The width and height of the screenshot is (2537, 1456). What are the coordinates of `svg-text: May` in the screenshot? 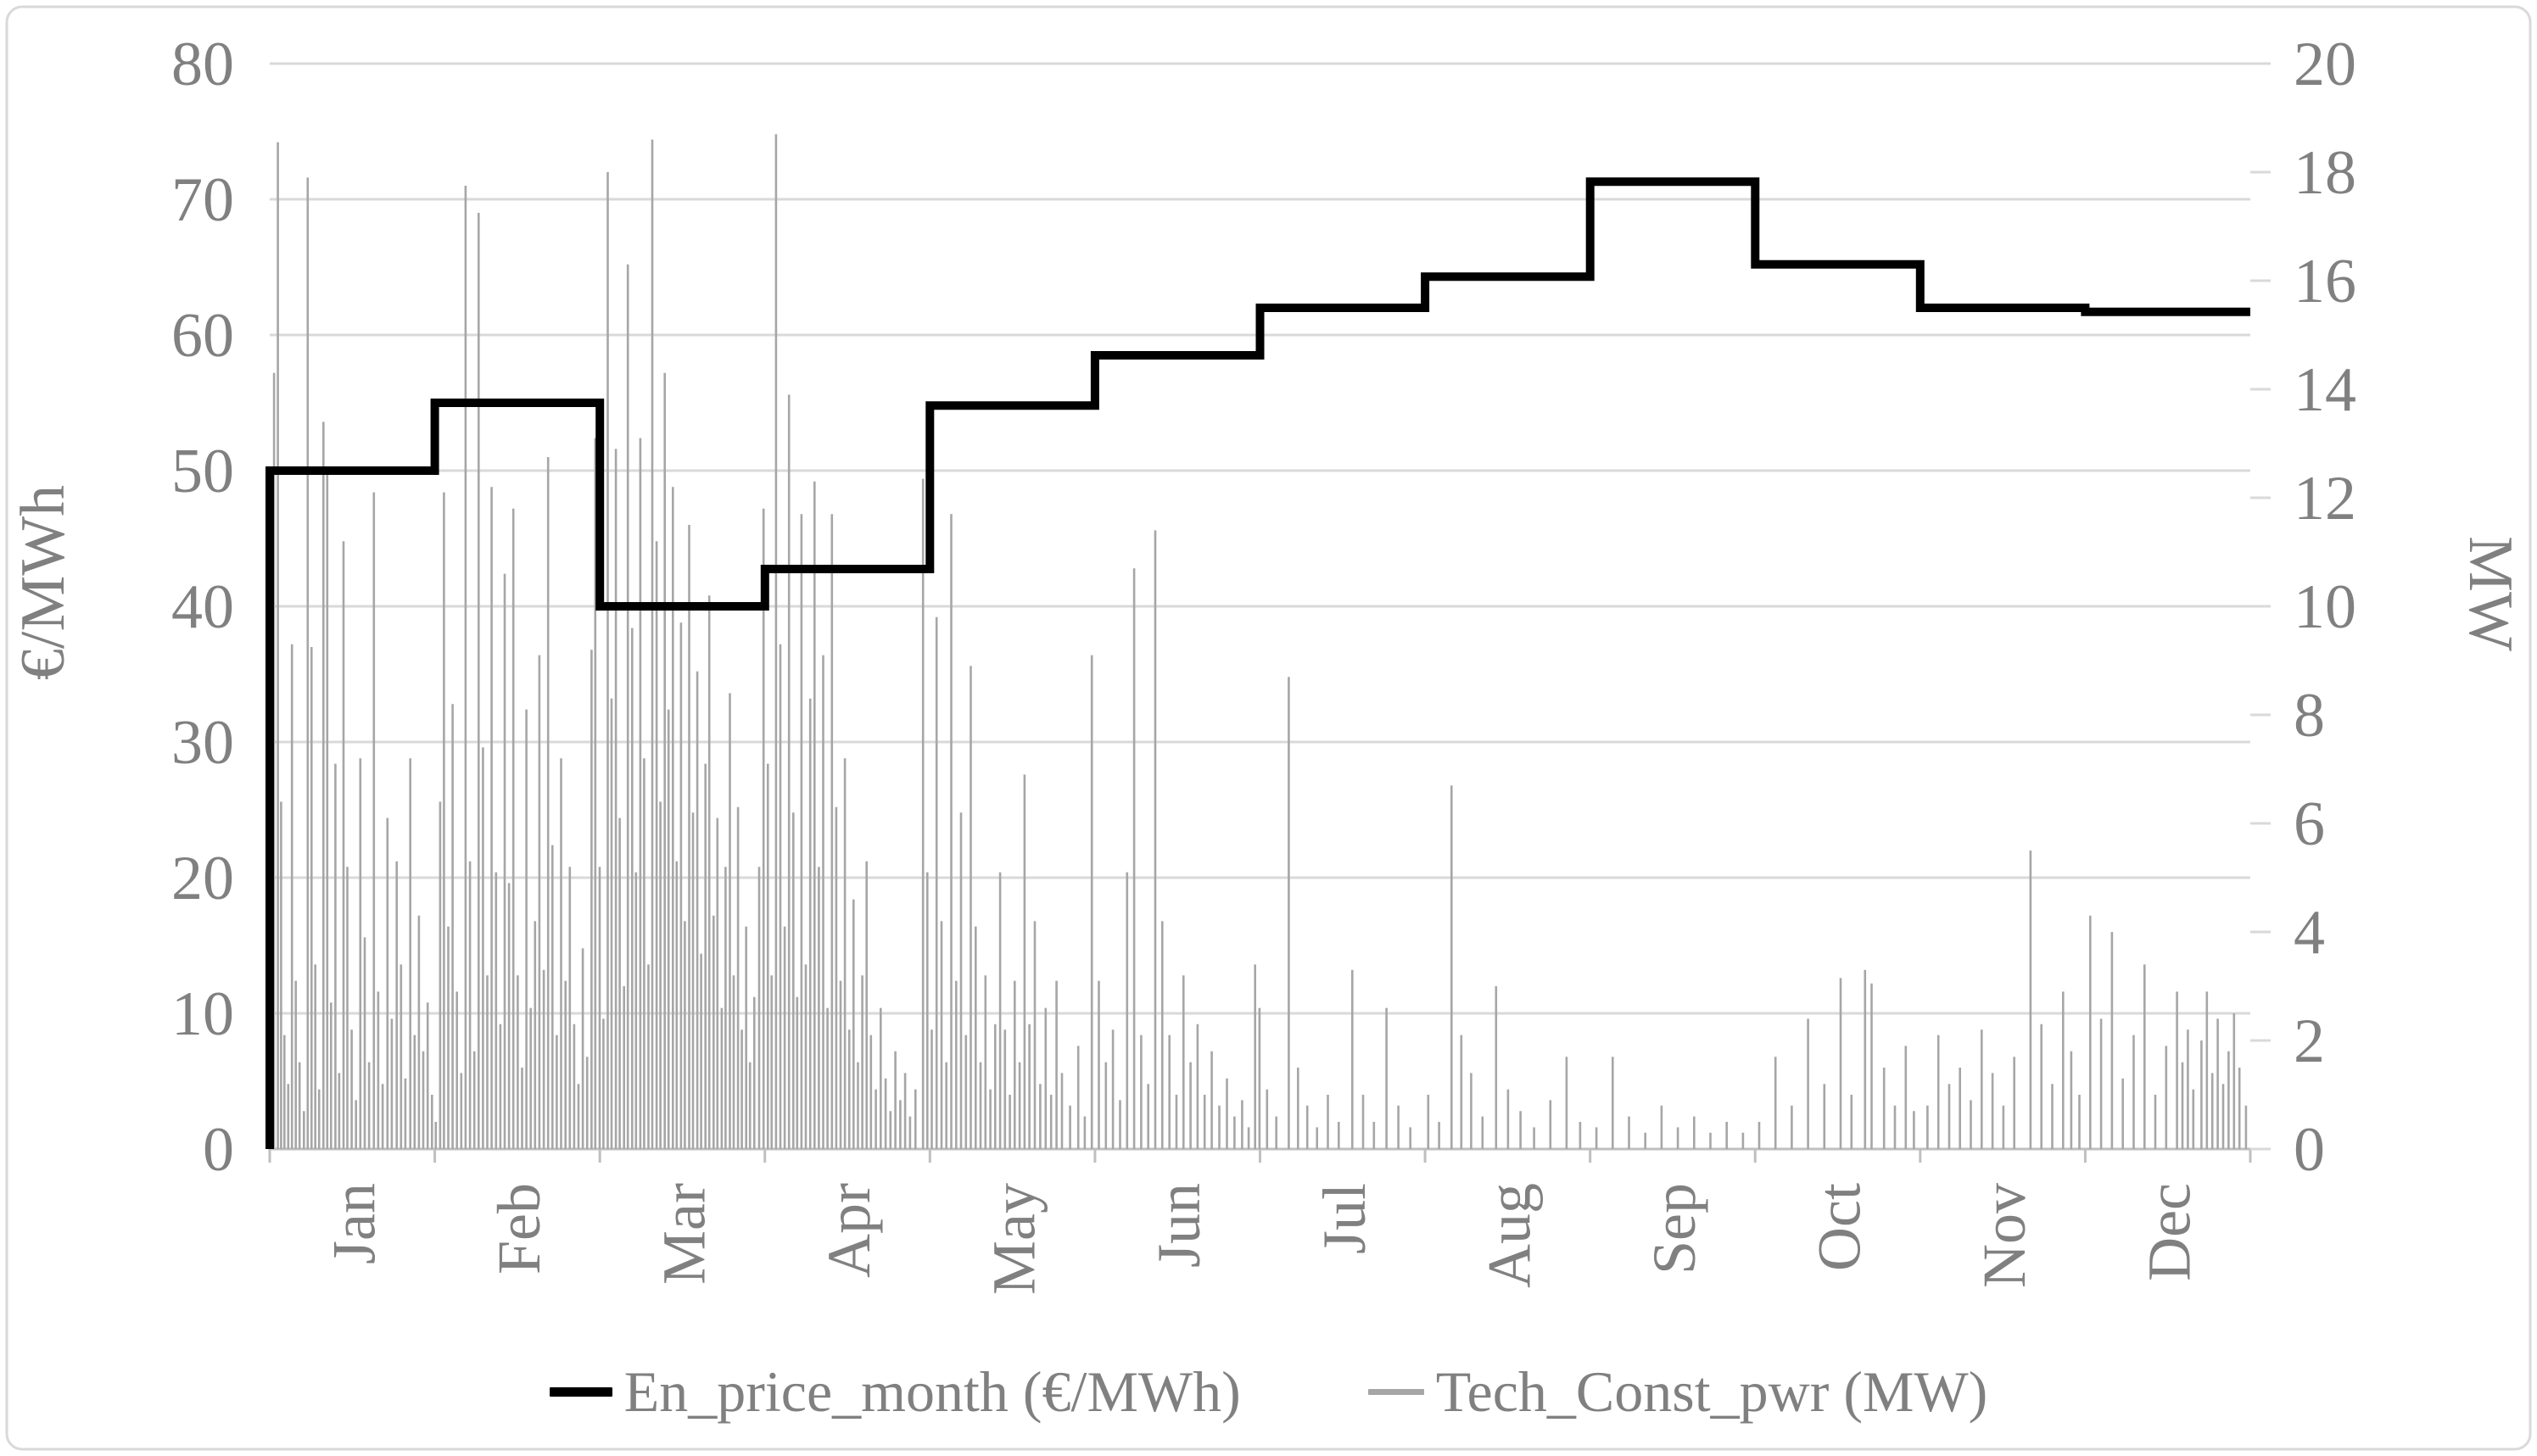 It's located at (1014, 1239).